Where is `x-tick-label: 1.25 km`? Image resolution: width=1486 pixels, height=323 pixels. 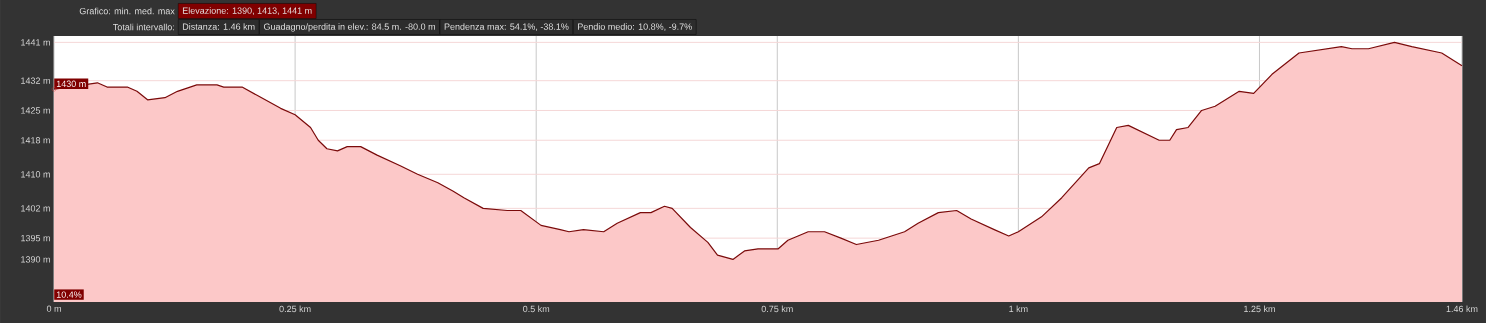 x-tick-label: 1.25 km is located at coordinates (1259, 309).